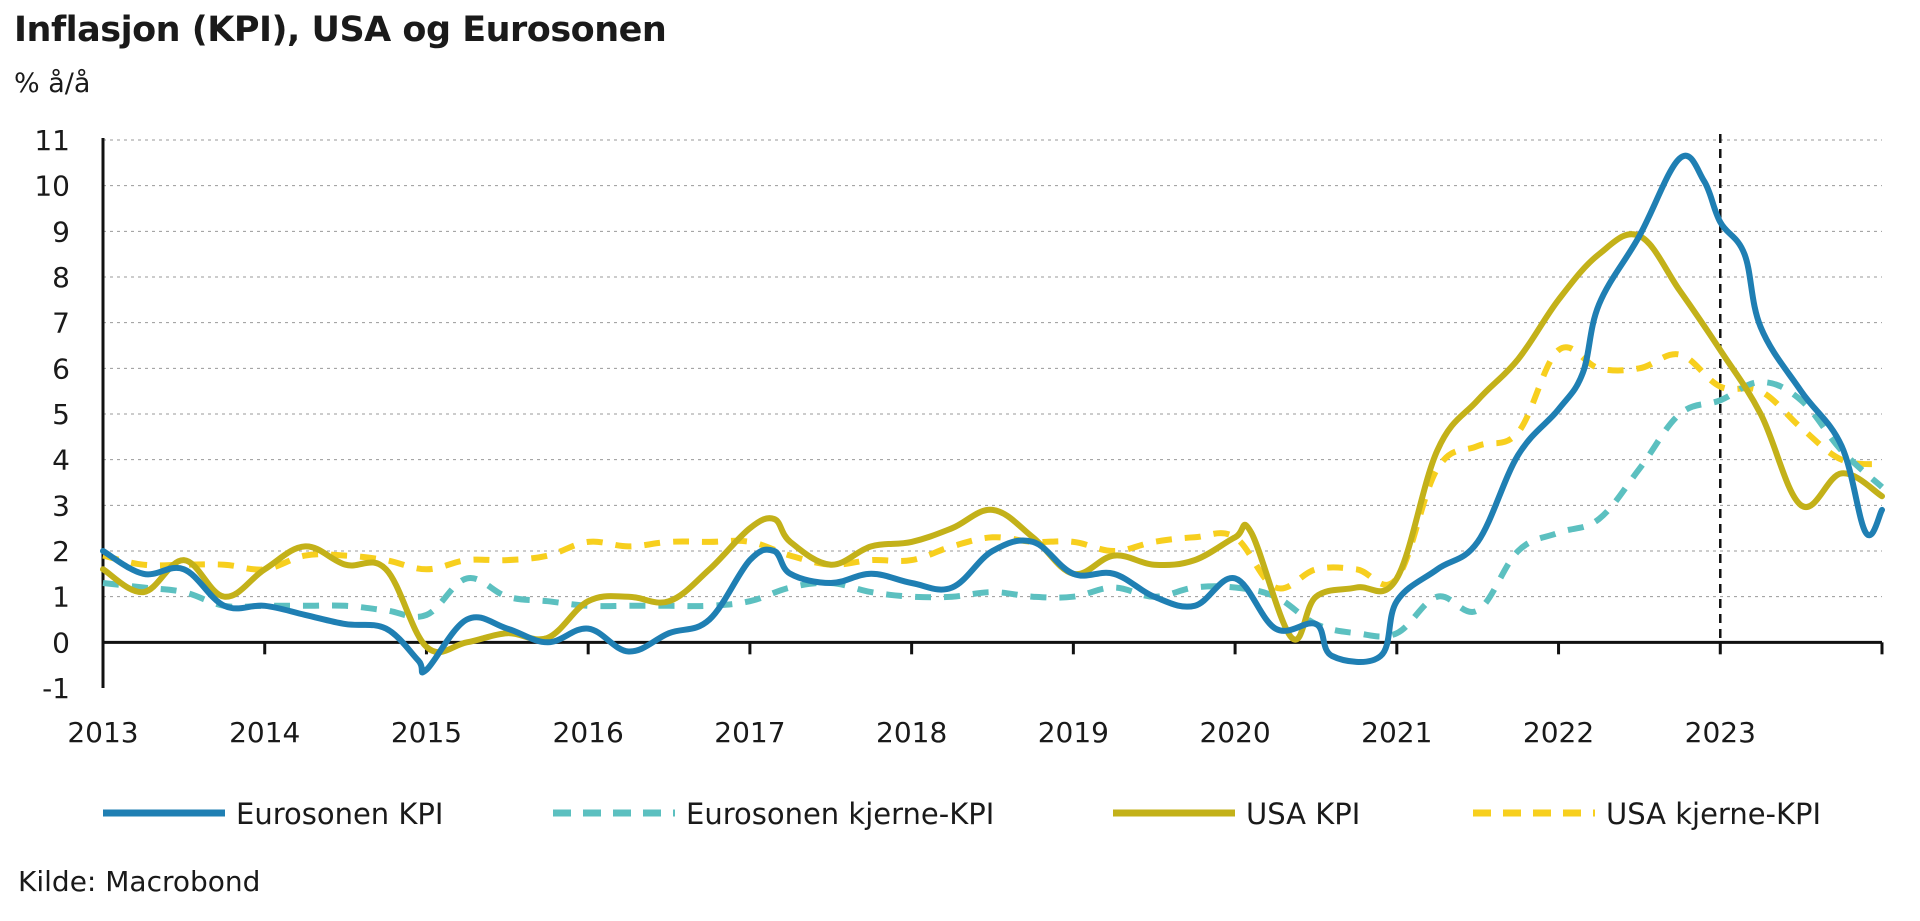 The height and width of the screenshot is (921, 1920). I want to click on x-tick-label: 2023, so click(1720, 732).